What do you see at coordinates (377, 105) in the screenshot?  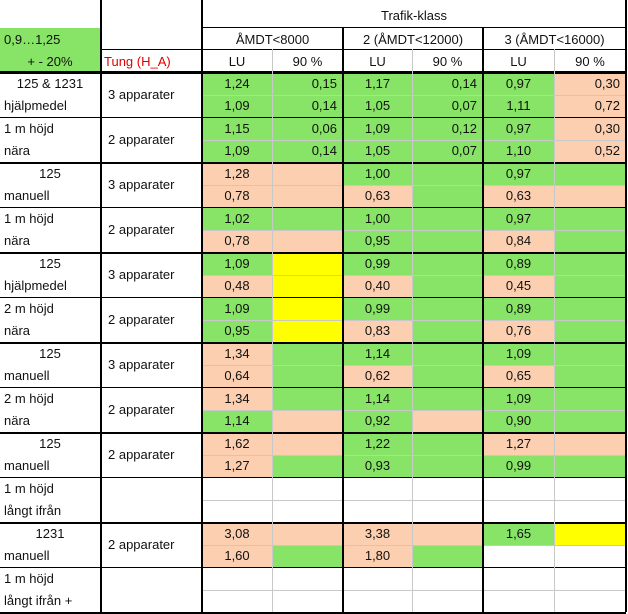 I see `lu-value-cell: 1,05` at bounding box center [377, 105].